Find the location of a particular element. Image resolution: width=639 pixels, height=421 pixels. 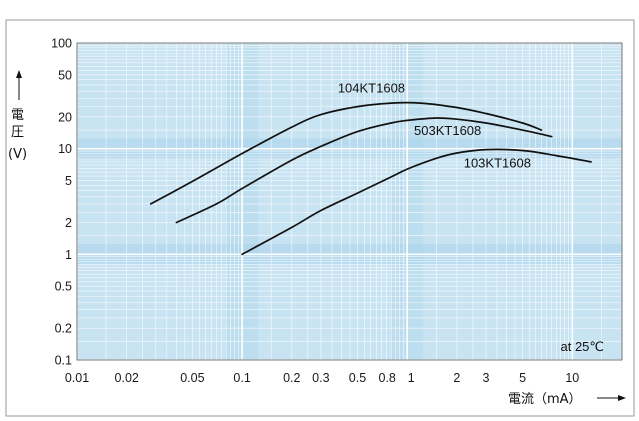

x-tick-label: 0.5 is located at coordinates (357, 378).